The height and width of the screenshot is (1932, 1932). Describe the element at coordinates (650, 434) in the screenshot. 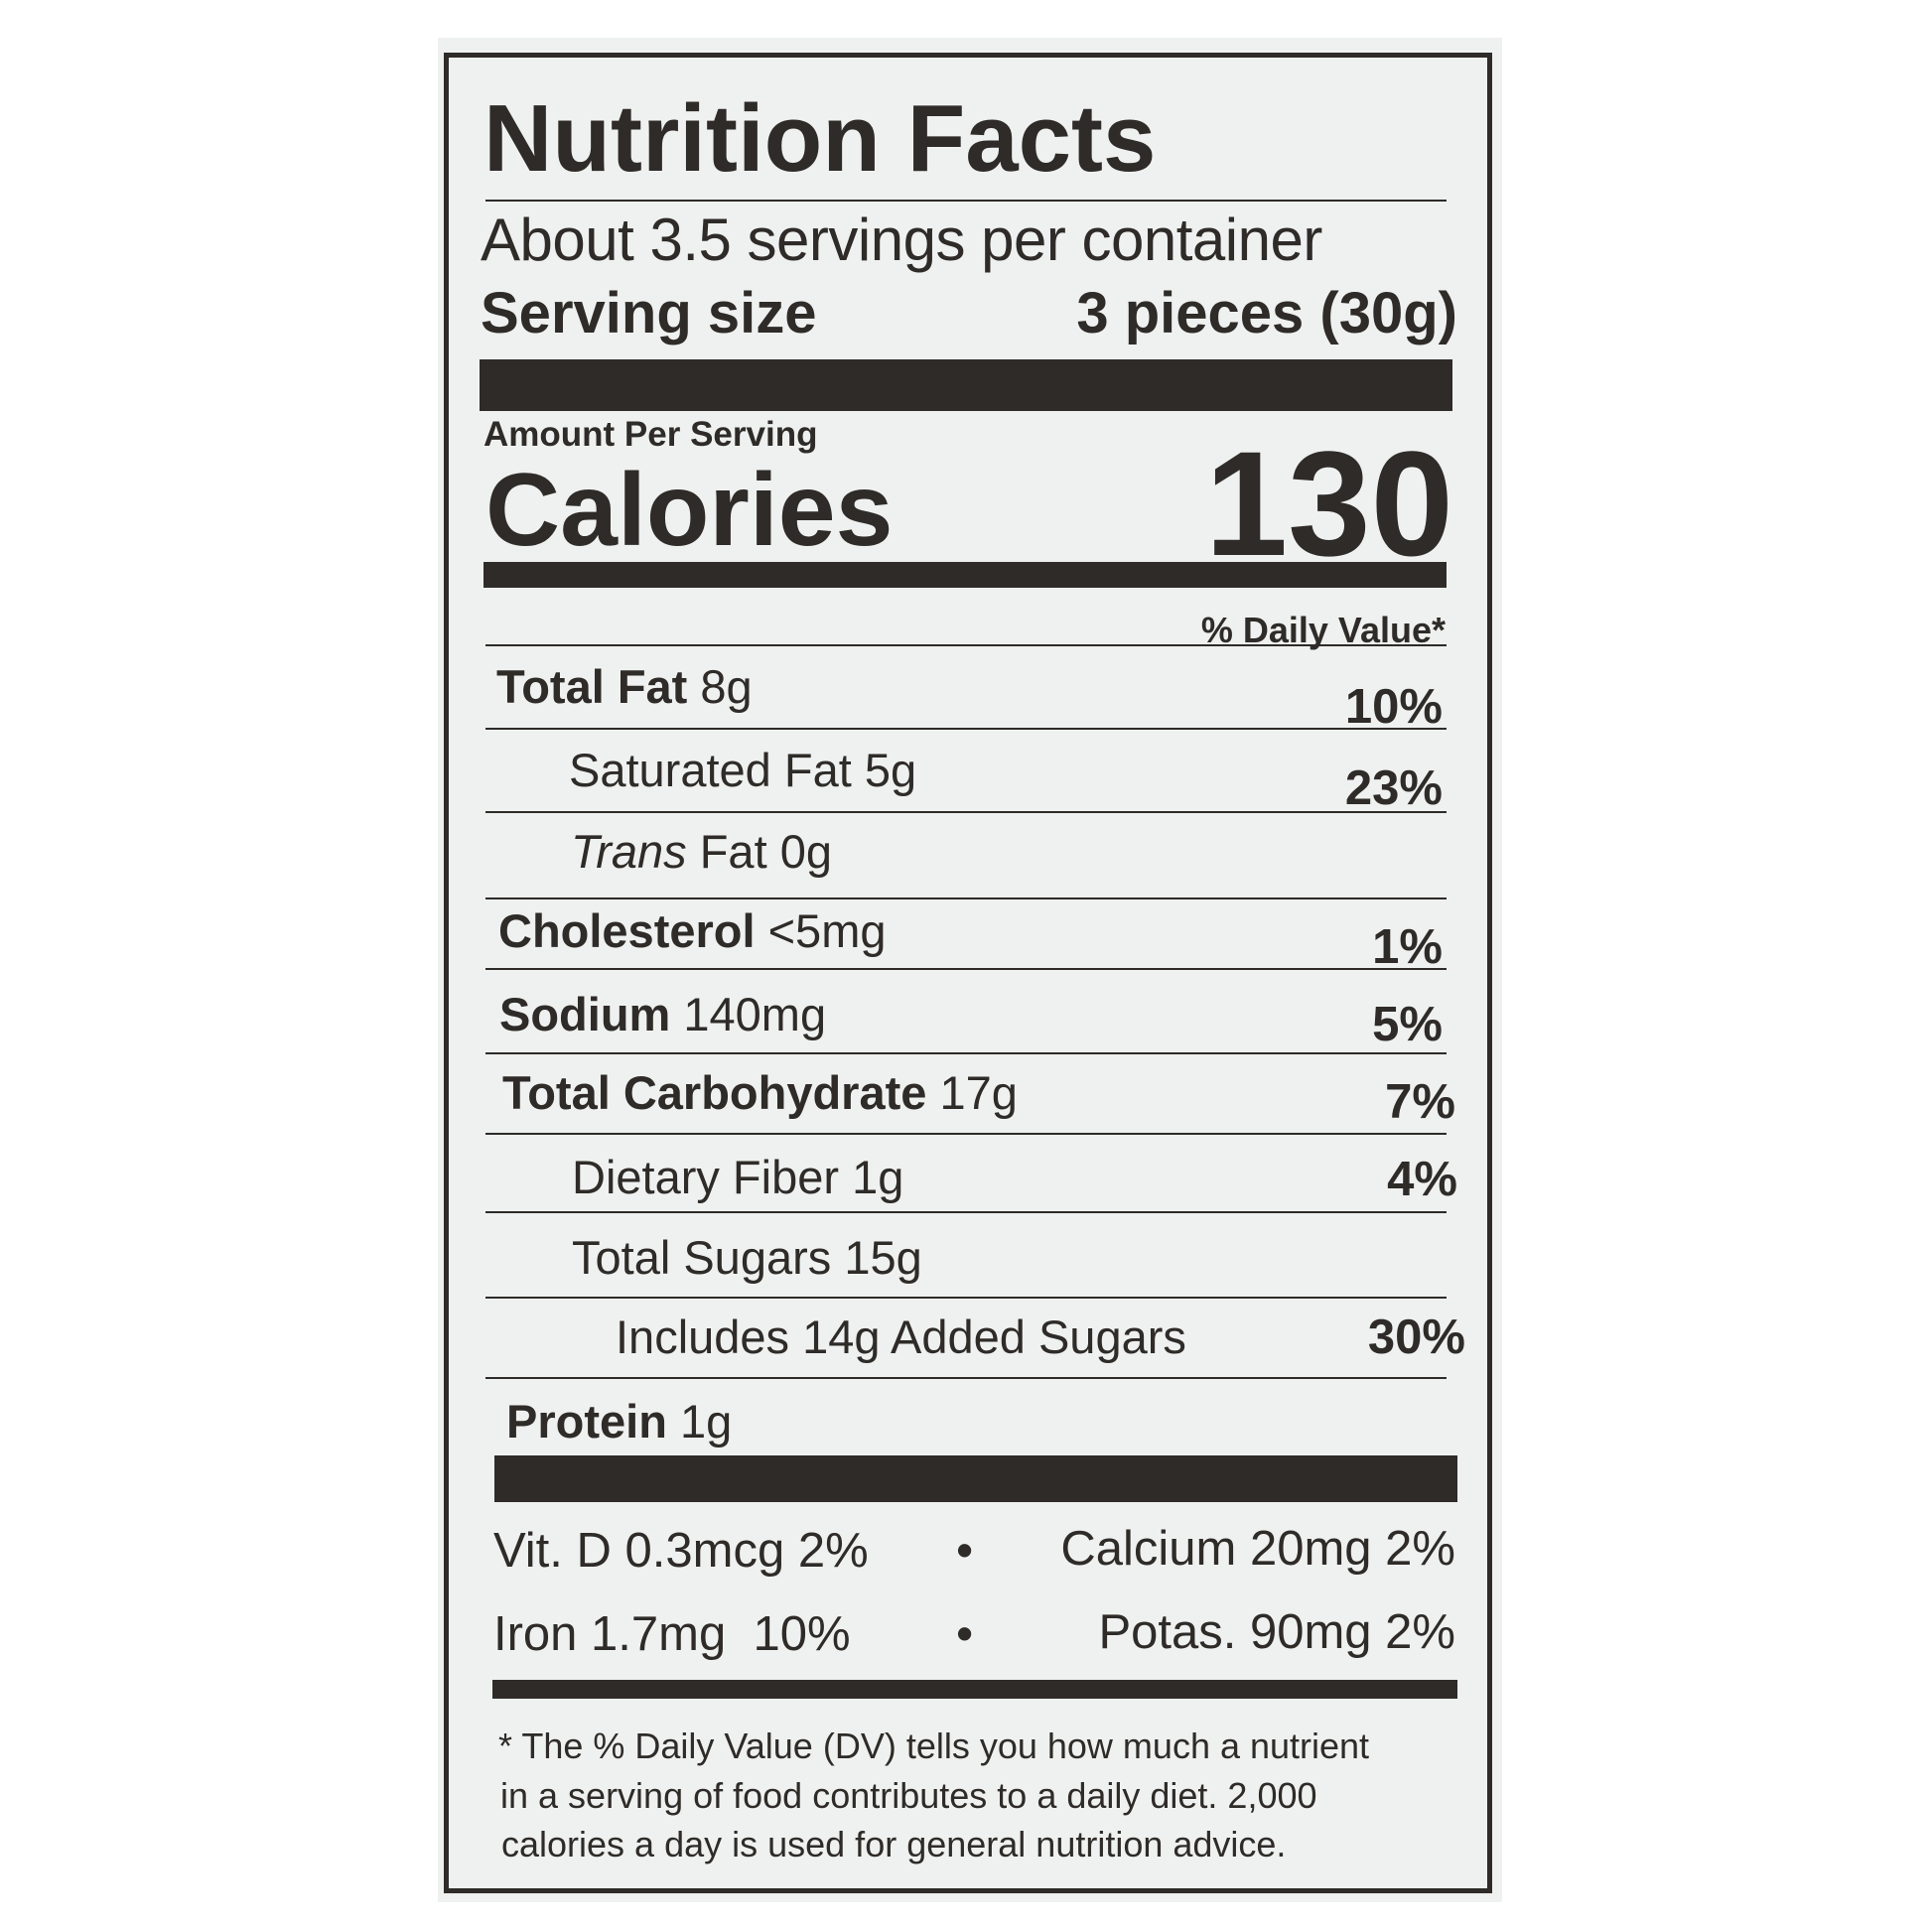

I see `amount-per-serving: Amount Per Serving` at that location.